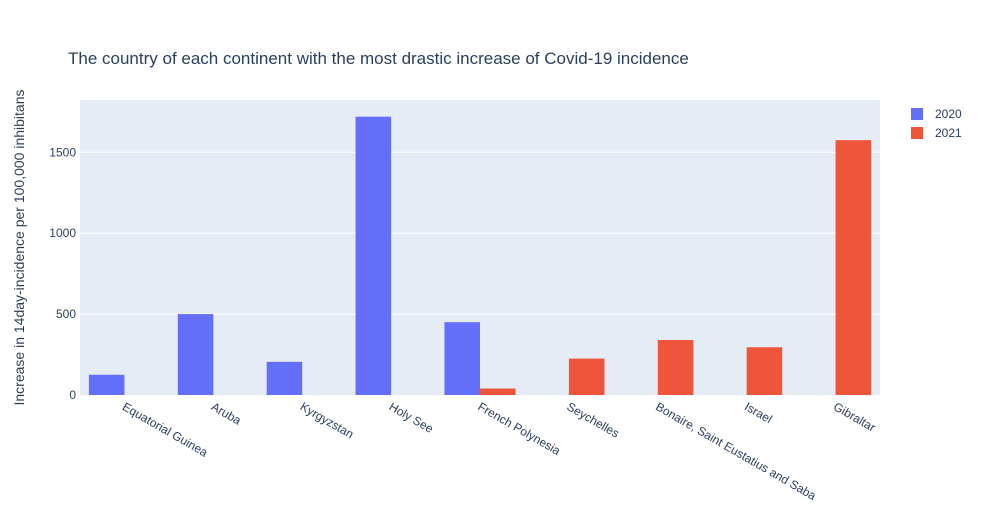 This screenshot has width=983, height=525. What do you see at coordinates (327, 420) in the screenshot?
I see `x-tick-label: Kyrgyzstan` at bounding box center [327, 420].